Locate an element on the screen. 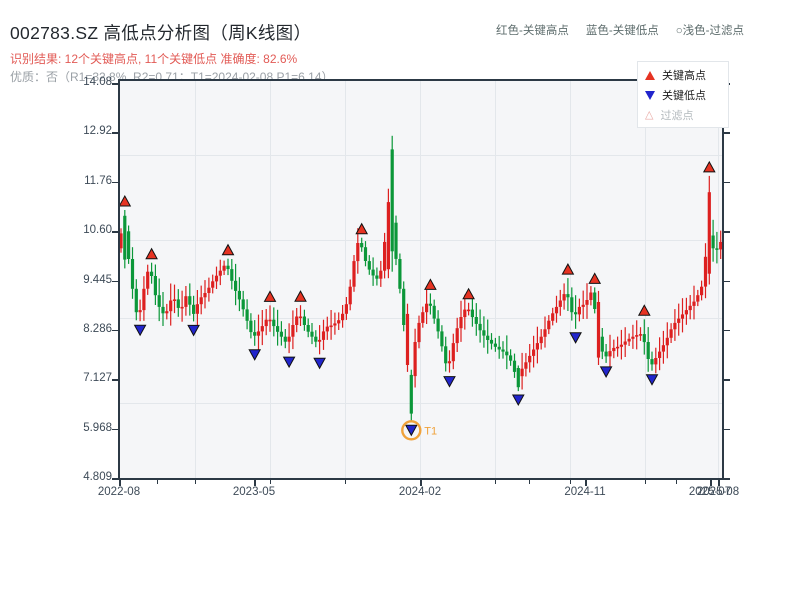 This screenshot has height=600, width=800. legend-item-key-high: 关键高点 is located at coordinates (686, 75).